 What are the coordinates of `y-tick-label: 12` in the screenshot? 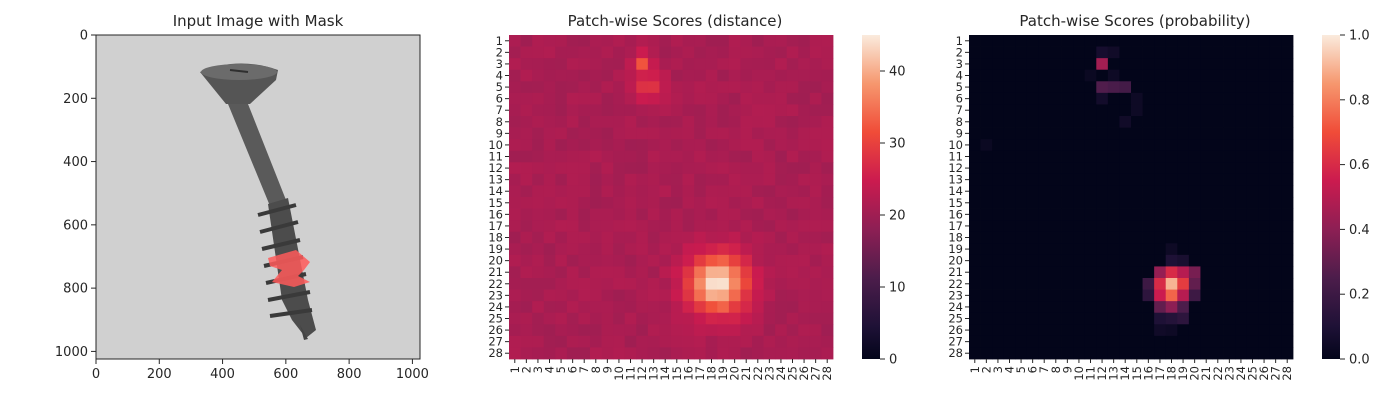 It's located at (495, 168).